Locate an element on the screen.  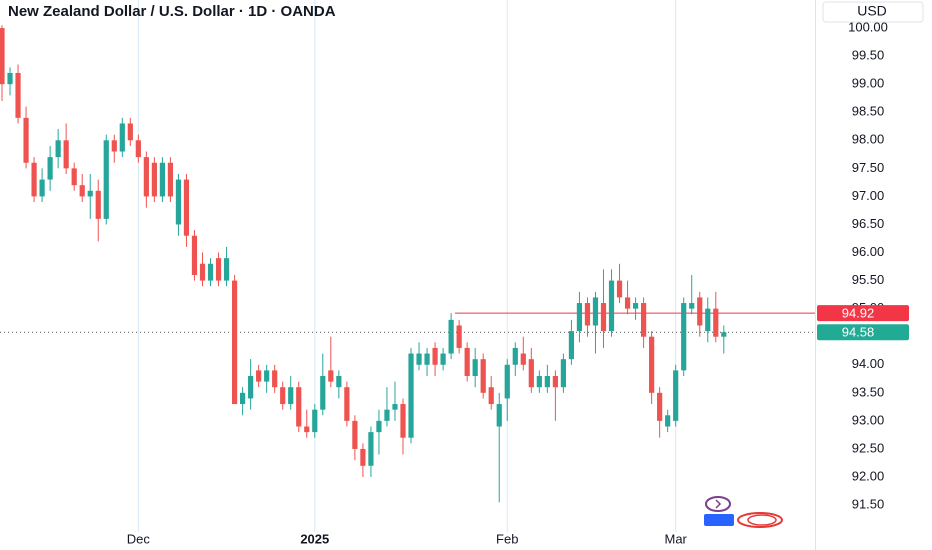
y-tick-label: 94.00 is located at coordinates (868, 363).